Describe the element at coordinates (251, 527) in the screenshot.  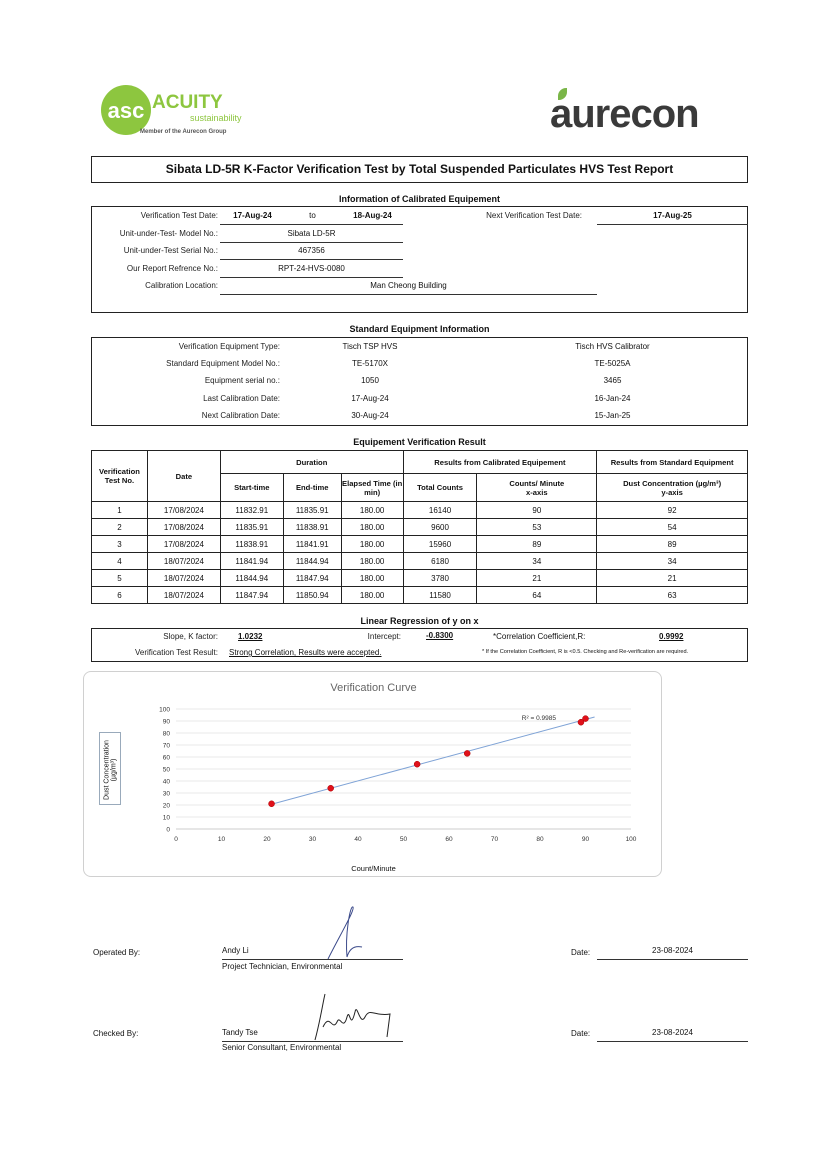
I see `table-cell: 11835.91` at that location.